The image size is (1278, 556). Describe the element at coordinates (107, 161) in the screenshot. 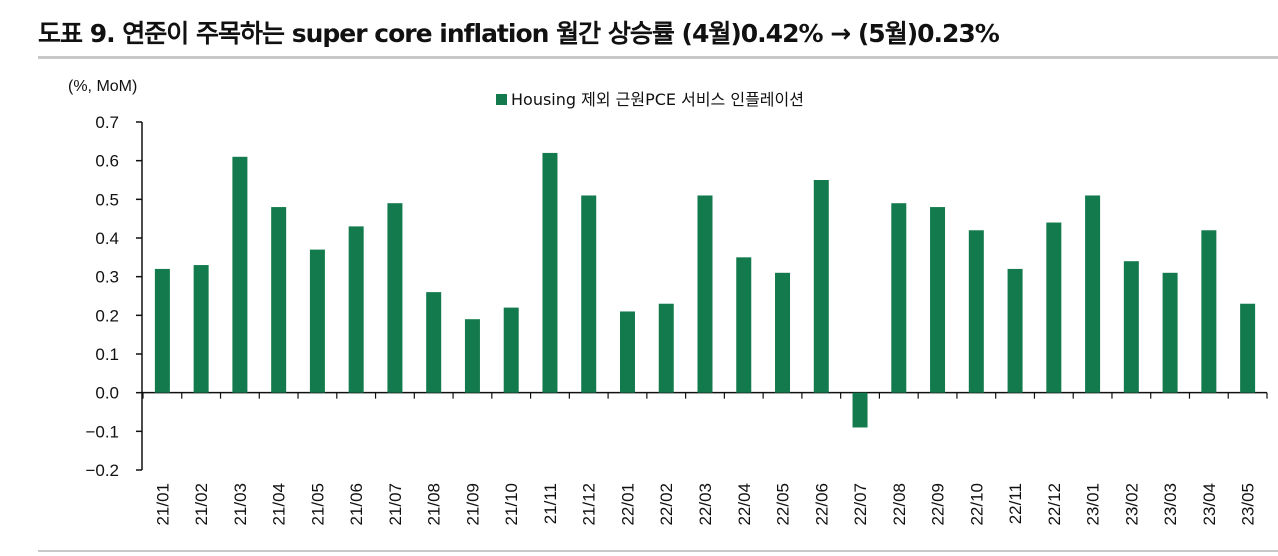

I see `y-tick-label: 0.6` at that location.